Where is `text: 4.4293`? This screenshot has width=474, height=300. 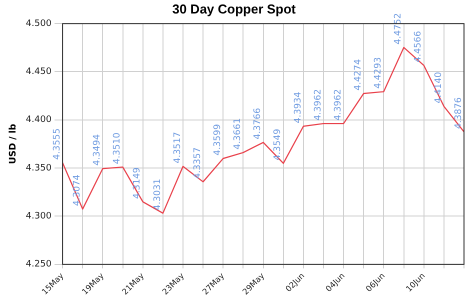
text: 4.4293 is located at coordinates (379, 73).